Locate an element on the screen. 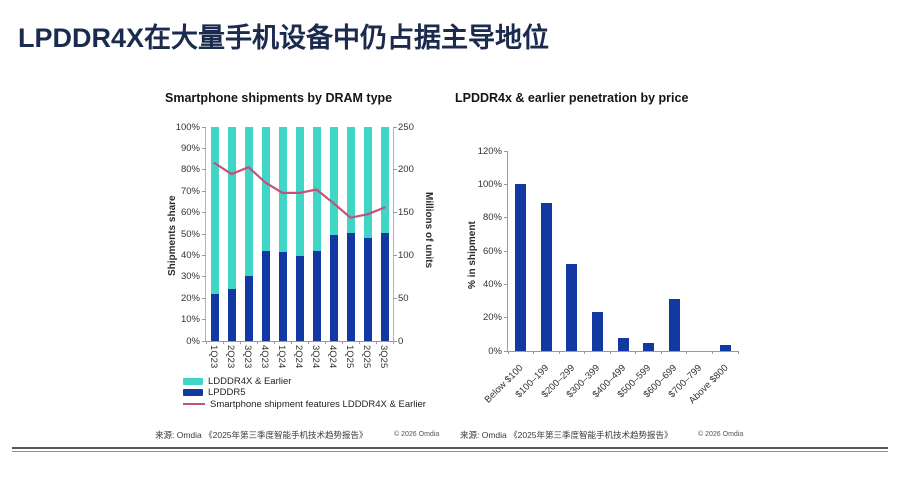 This screenshot has width=900, height=485. x-tick-label: 2Q25 is located at coordinates (366, 357).